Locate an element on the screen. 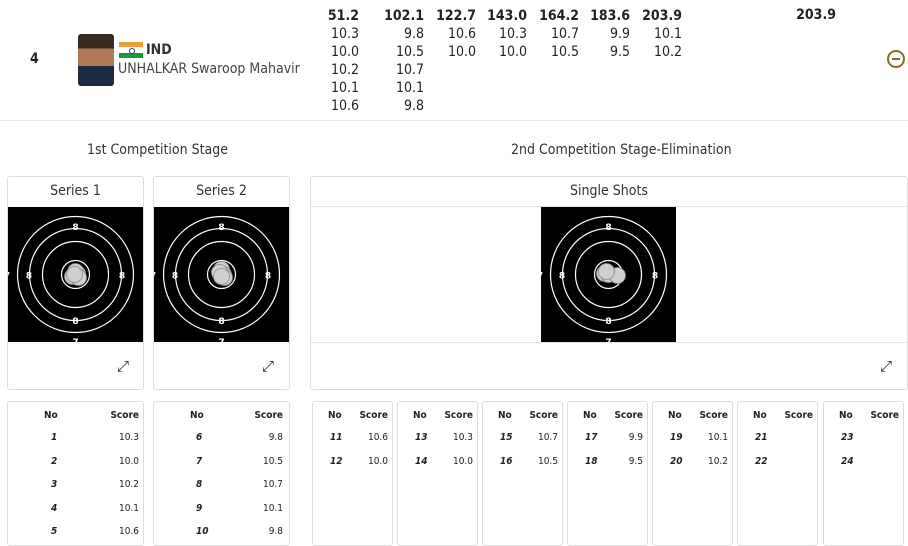  score-column: 183.6 9.9 9.5 is located at coordinates (605, 34).